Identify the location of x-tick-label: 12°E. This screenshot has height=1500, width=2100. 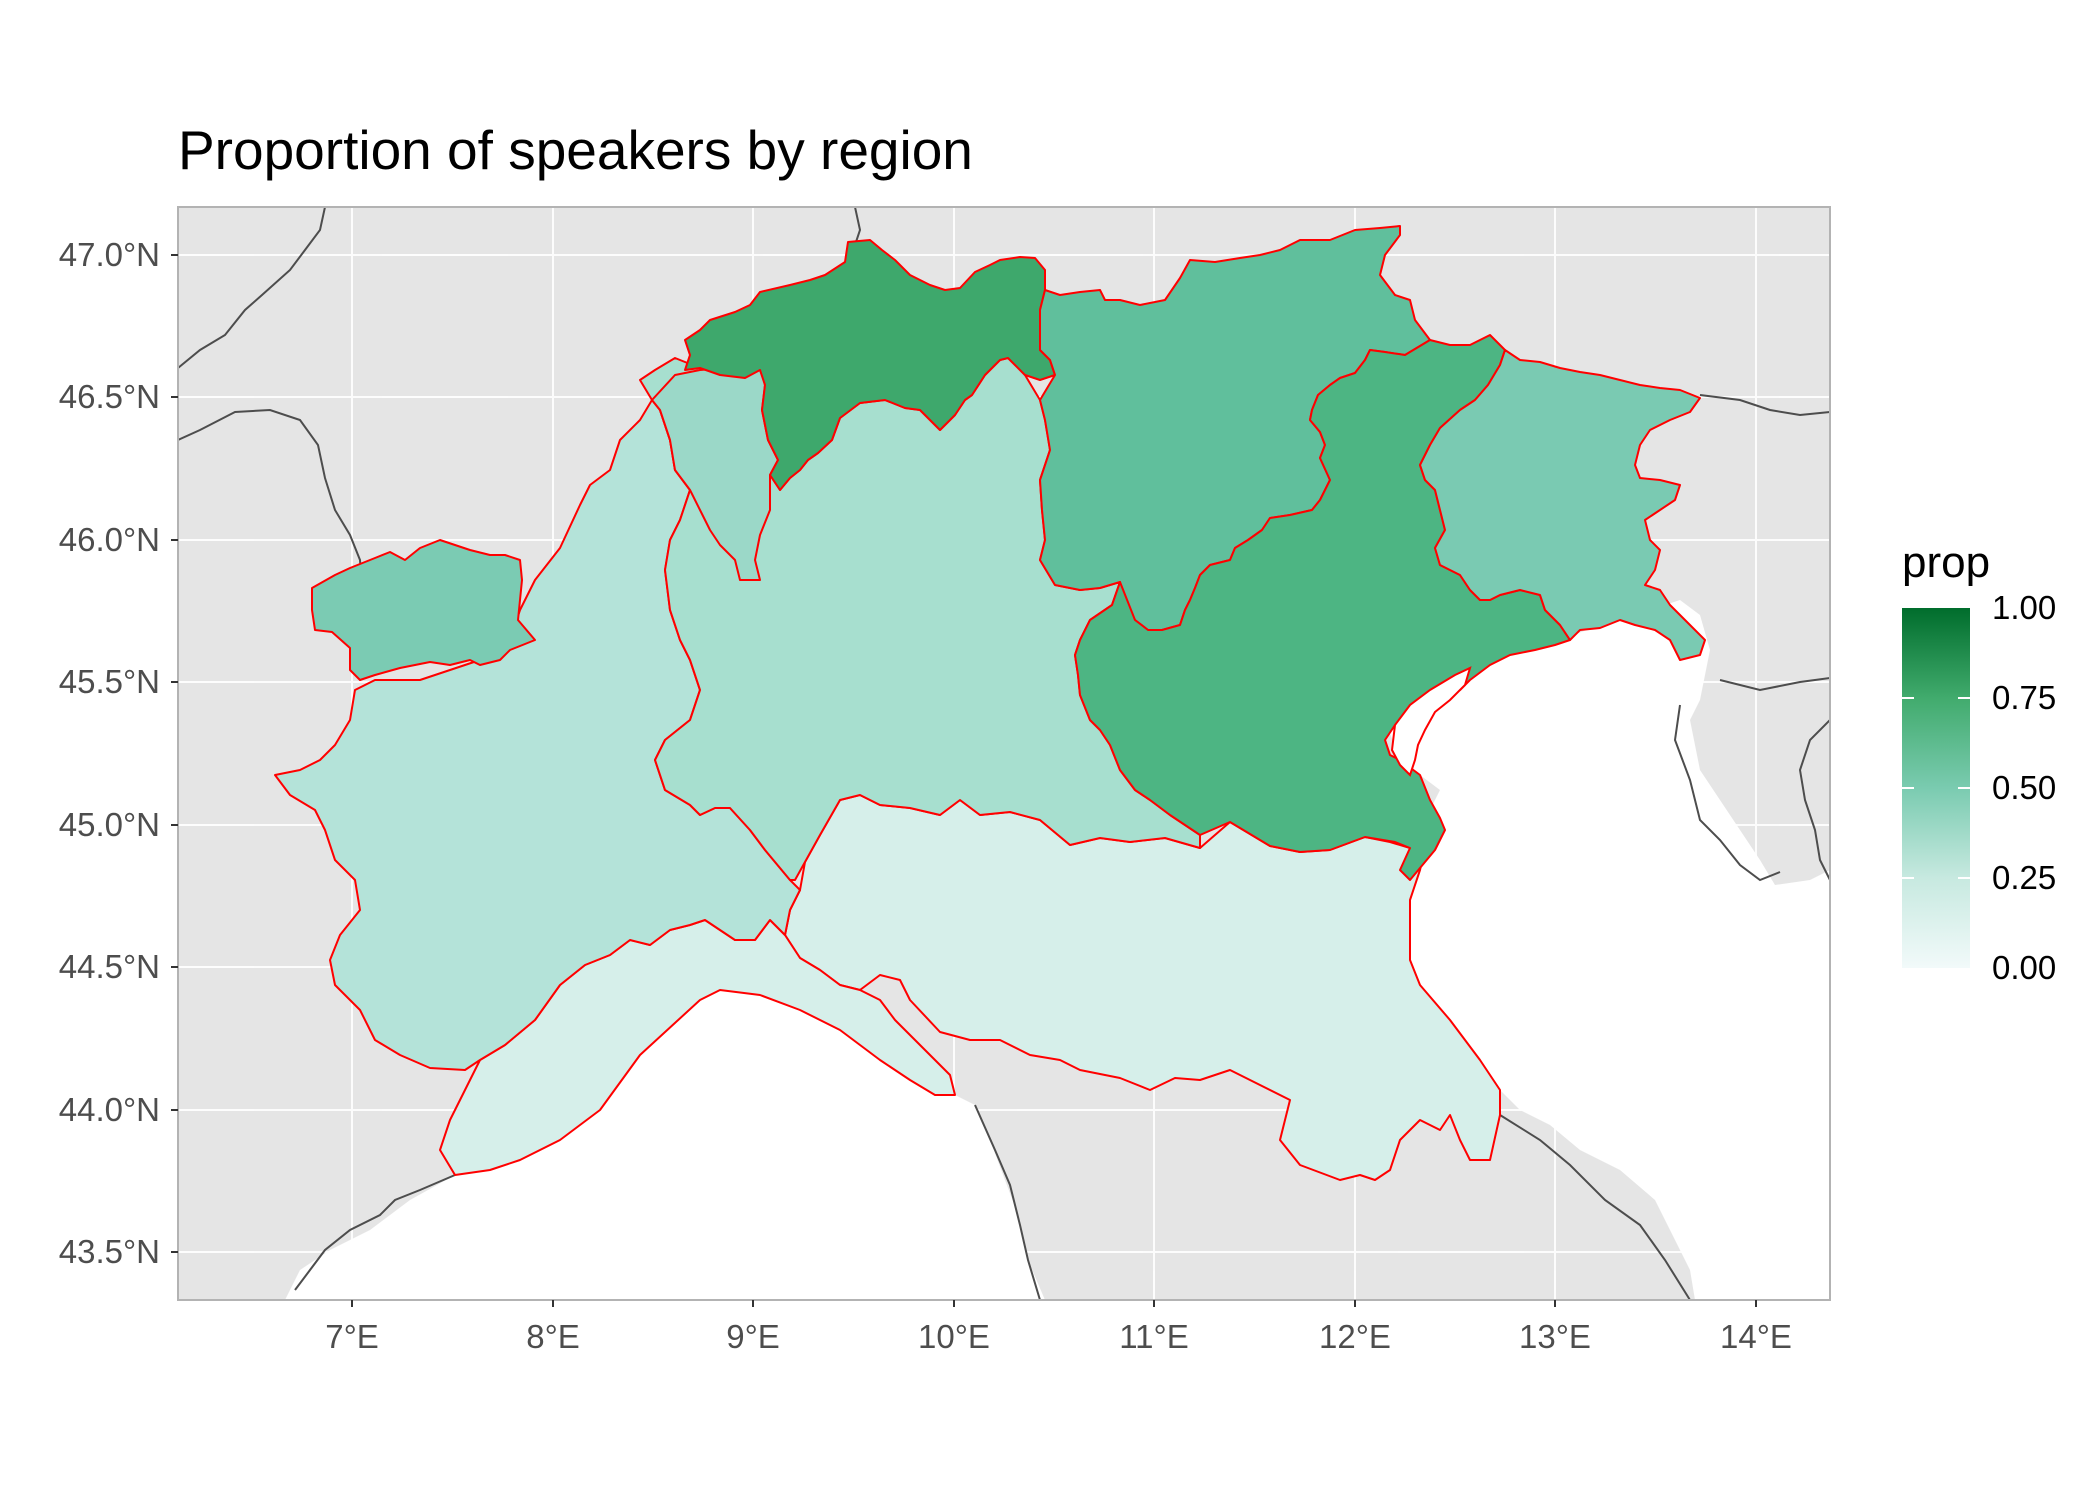
(1355, 1336).